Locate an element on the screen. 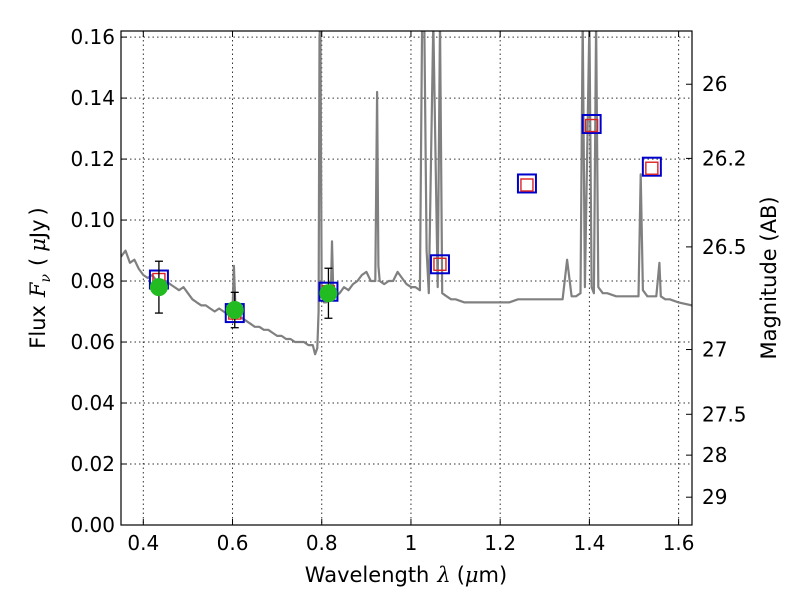  y-tick-label: 0.02 is located at coordinates (92, 464).